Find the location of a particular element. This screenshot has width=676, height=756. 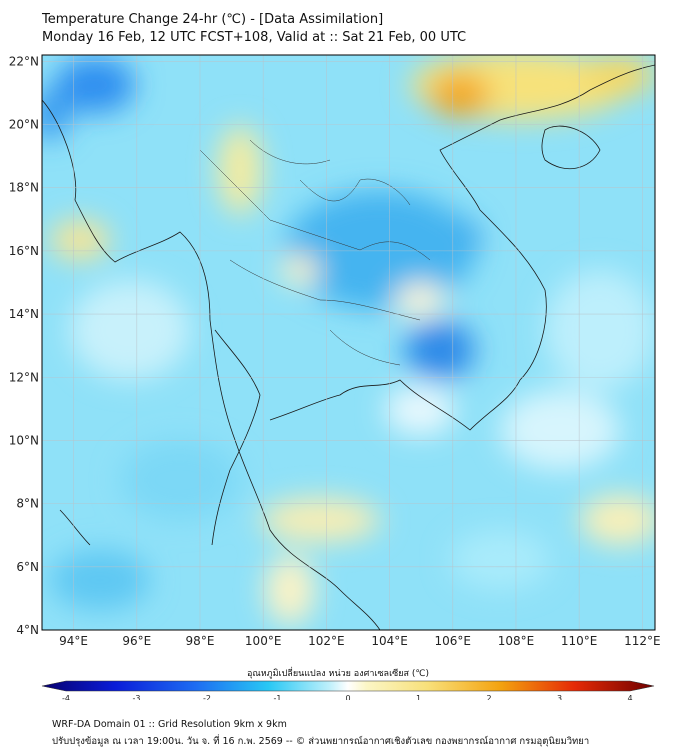

colorbar-tick-label: 4 is located at coordinates (629, 697).